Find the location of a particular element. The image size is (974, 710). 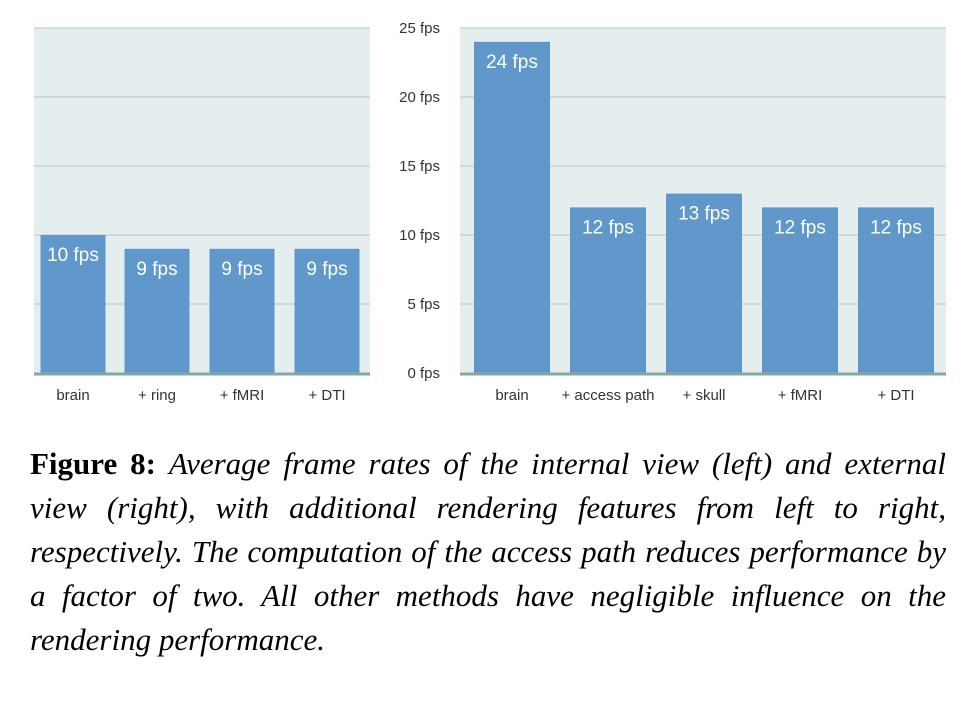

external-bar-data-label: 13 fps is located at coordinates (704, 214).